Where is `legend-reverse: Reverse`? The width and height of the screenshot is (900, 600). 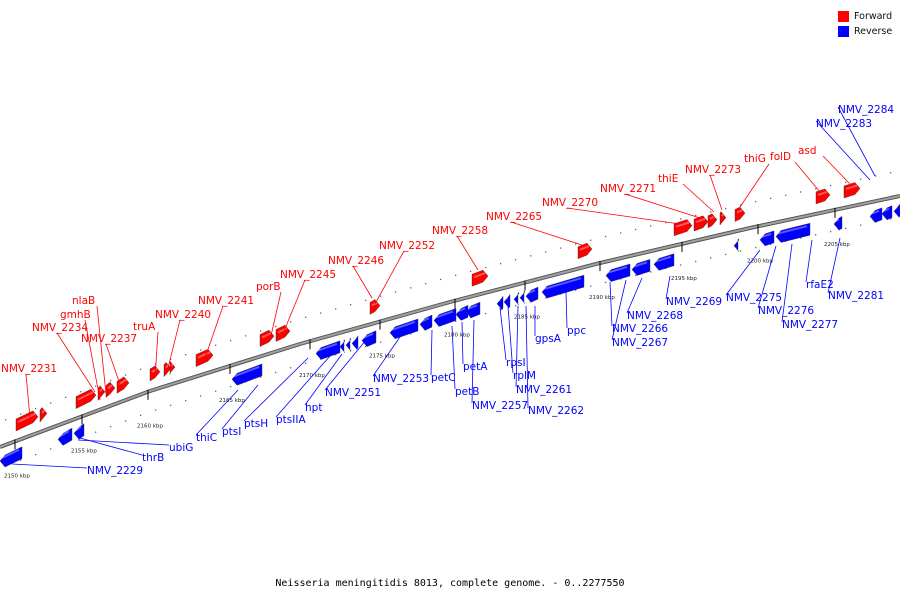 legend-reverse: Reverse is located at coordinates (865, 31).